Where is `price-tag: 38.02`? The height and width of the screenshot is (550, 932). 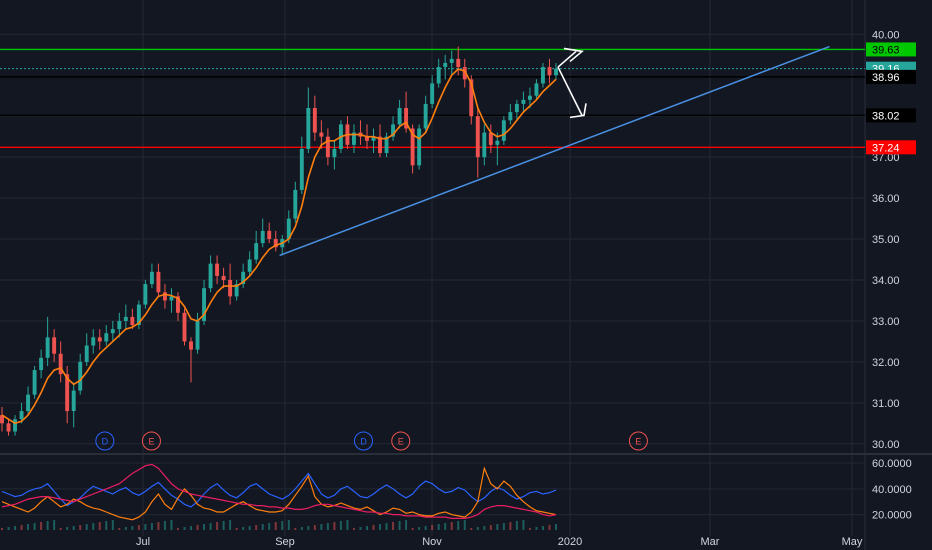
price-tag: 38.02 is located at coordinates (891, 115).